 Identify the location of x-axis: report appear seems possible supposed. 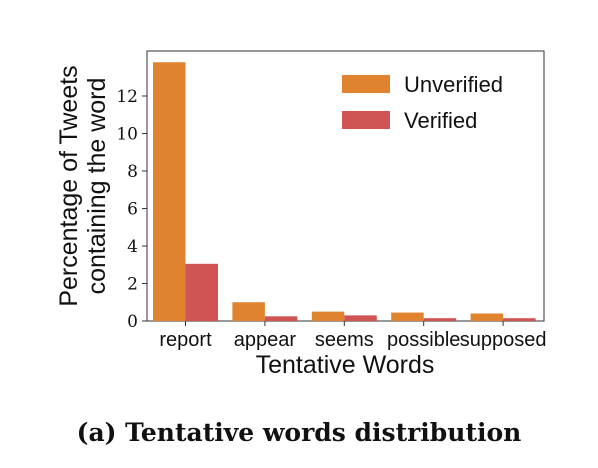
(352, 336).